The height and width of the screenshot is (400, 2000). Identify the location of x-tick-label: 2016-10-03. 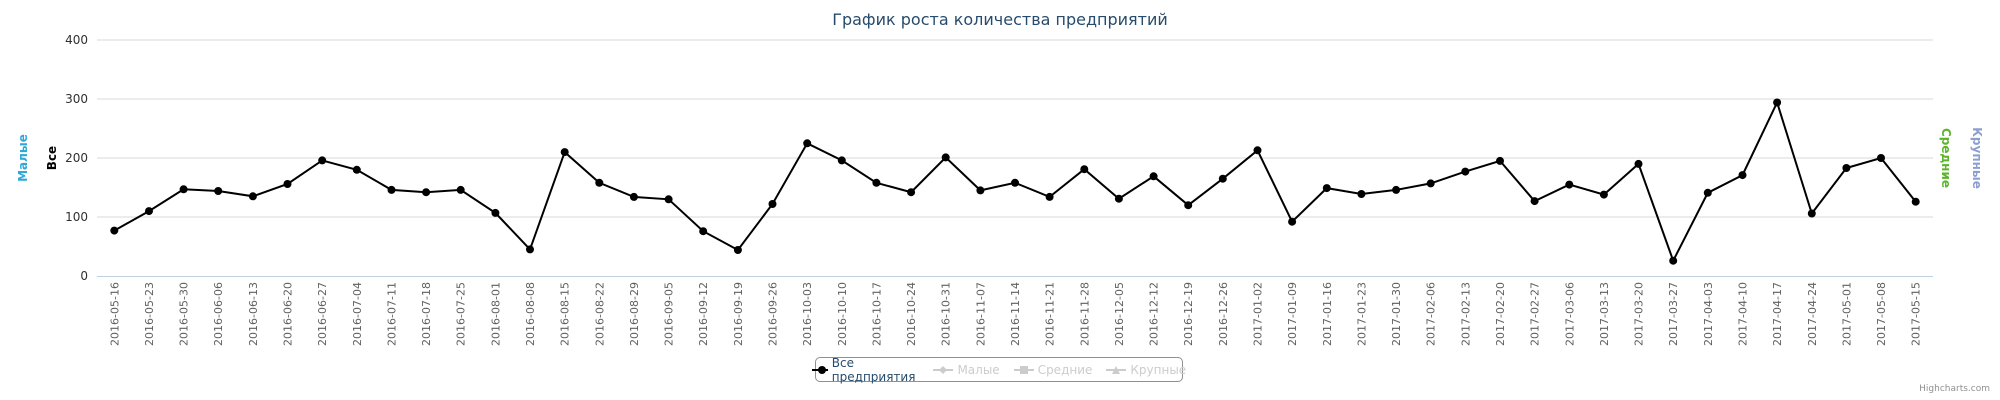
(807, 314).